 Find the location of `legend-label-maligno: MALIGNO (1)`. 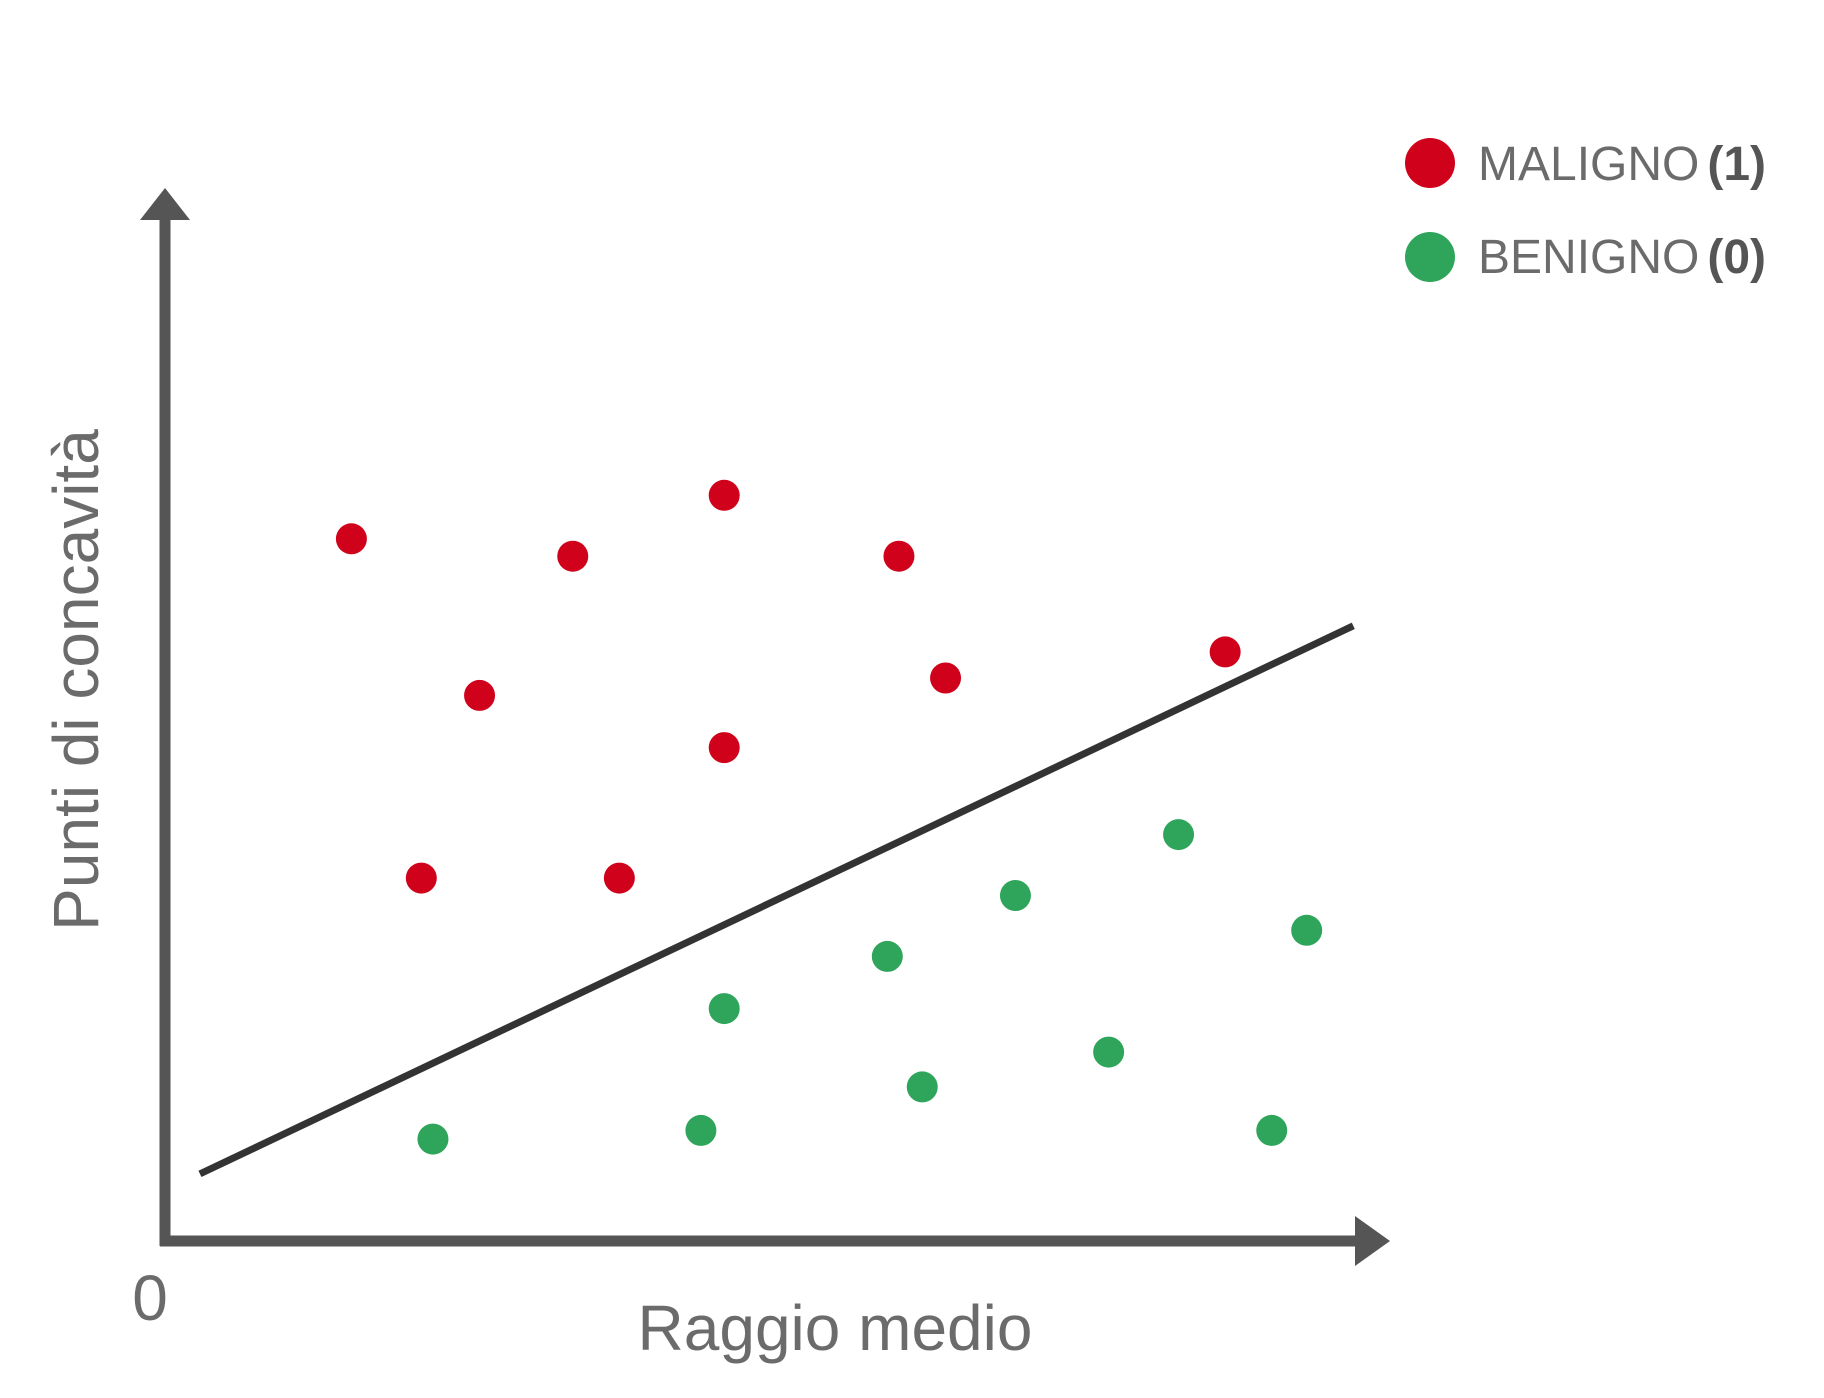

legend-label-maligno: MALIGNO (1) is located at coordinates (1622, 164).